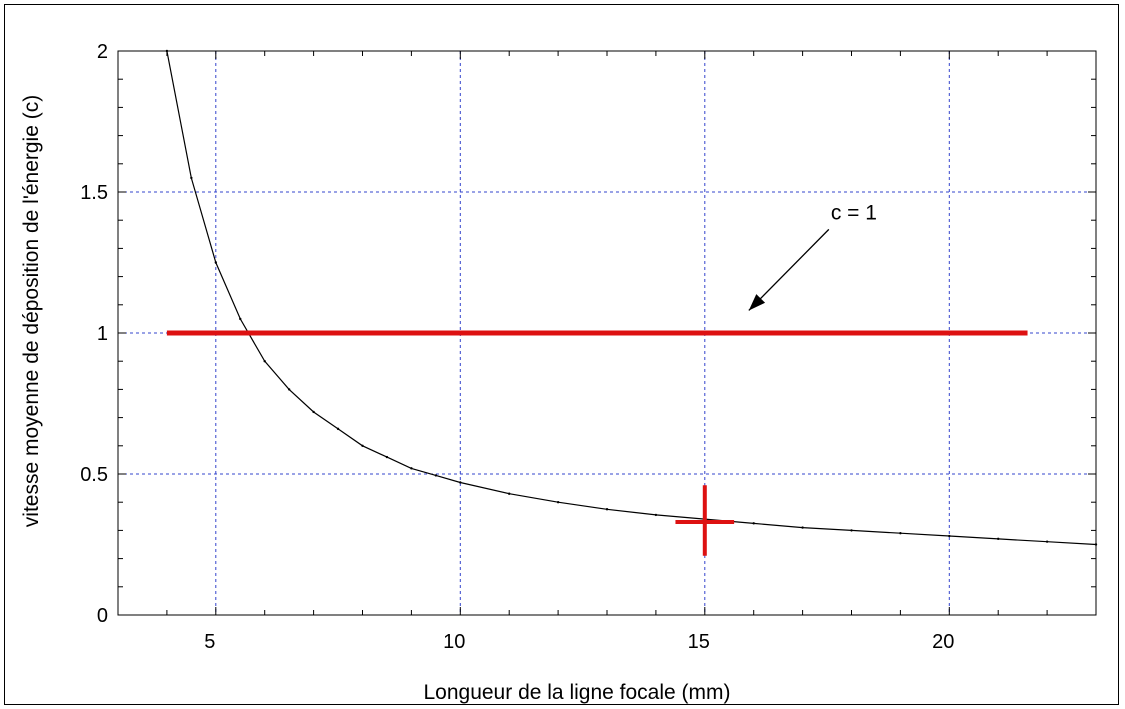 The width and height of the screenshot is (1125, 709). I want to click on x-tick-label: 20, so click(943, 642).